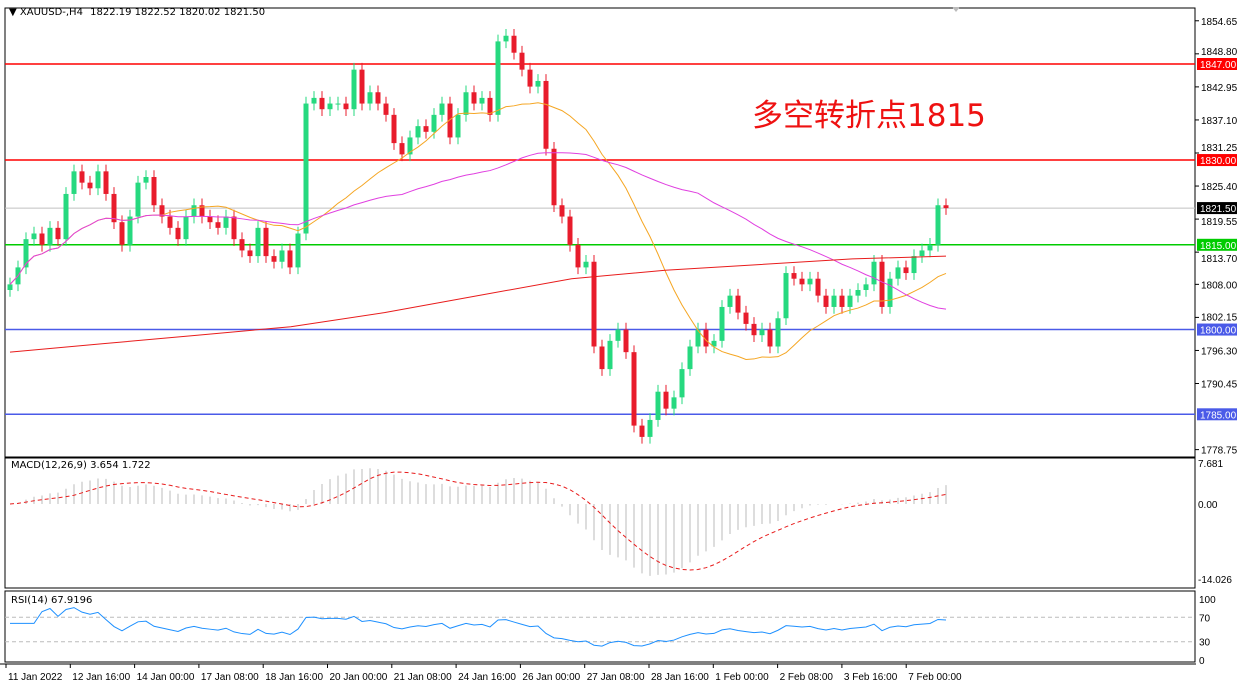  What do you see at coordinates (35, 677) in the screenshot?
I see `x-tick-label: 11 Jan 2022` at bounding box center [35, 677].